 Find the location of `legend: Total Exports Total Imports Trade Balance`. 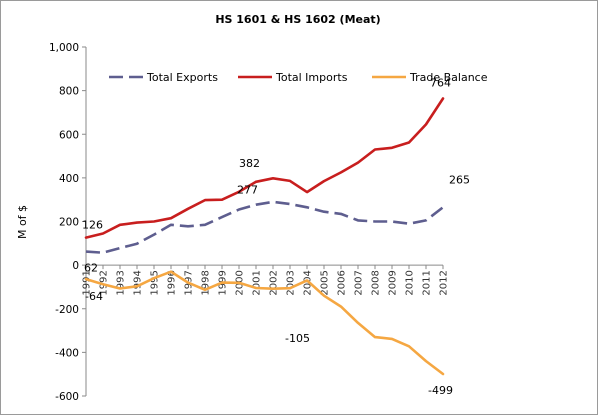

legend: Total Exports Total Imports Trade Balance is located at coordinates (298, 77).